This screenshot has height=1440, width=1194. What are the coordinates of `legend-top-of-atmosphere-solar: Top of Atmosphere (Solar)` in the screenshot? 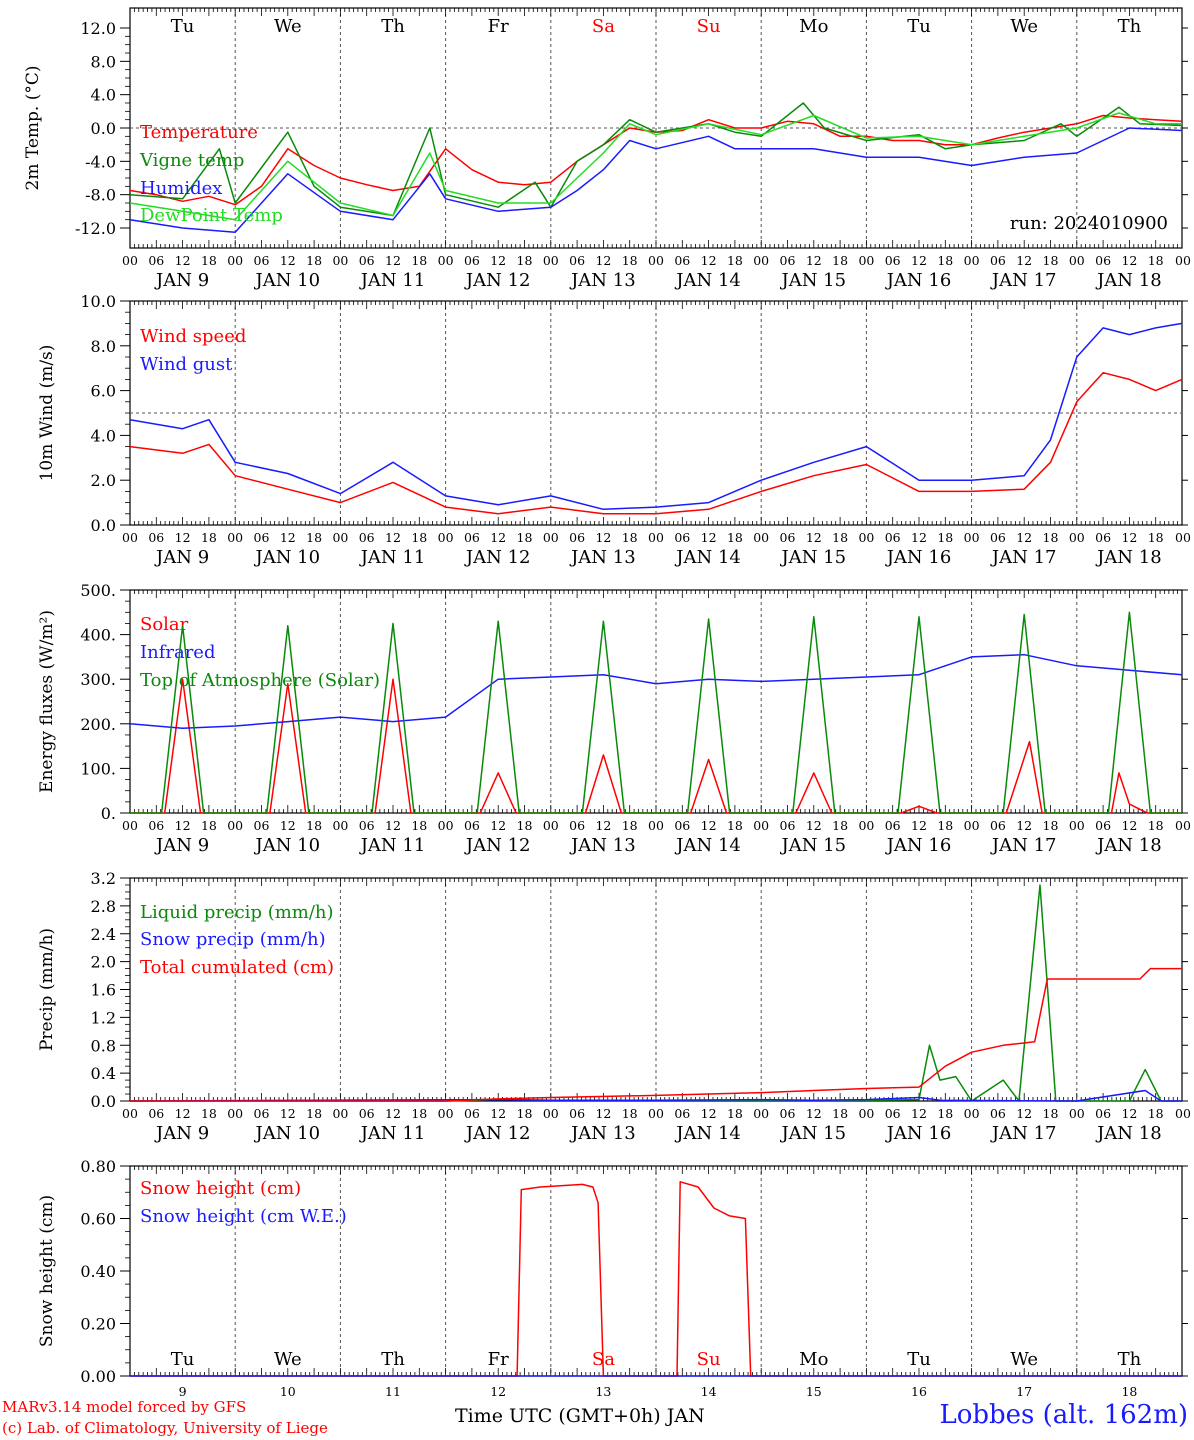 It's located at (260, 680).